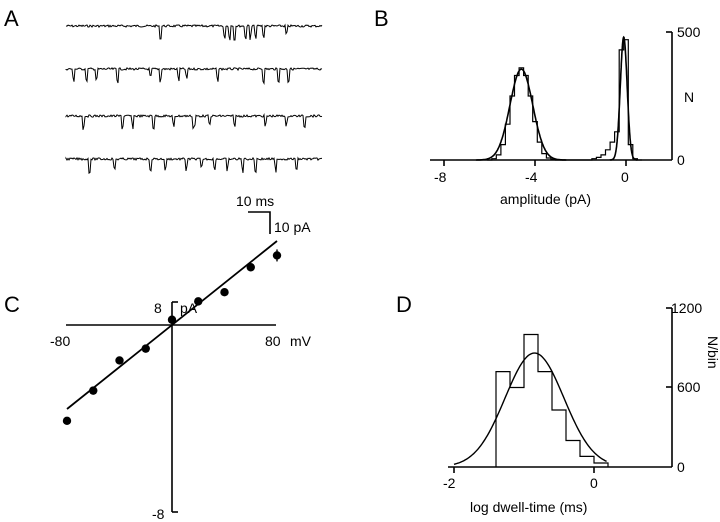 Image resolution: width=720 pixels, height=522 pixels. I want to click on panel-b-axes, so click(551, 96).